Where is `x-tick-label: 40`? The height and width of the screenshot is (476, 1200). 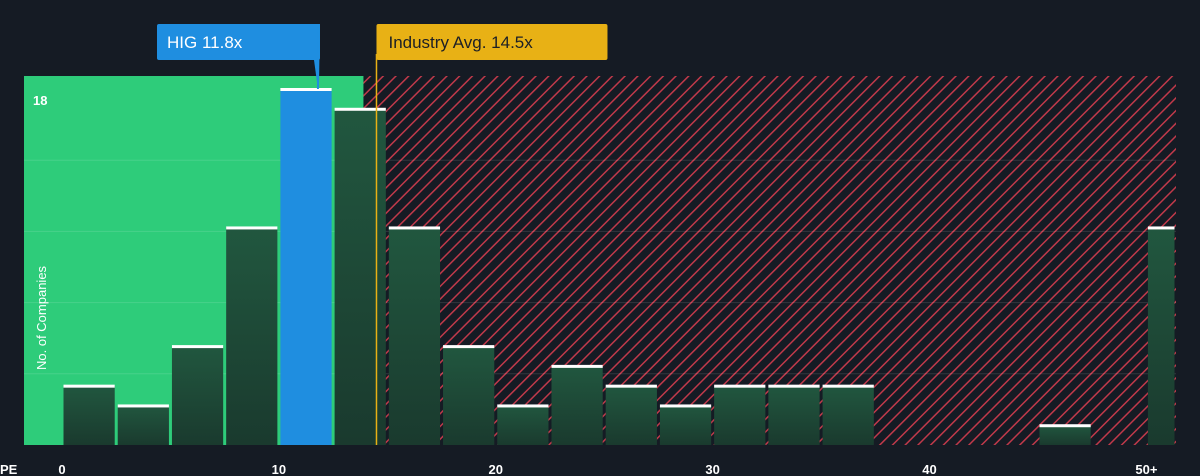 x-tick-label: 40 is located at coordinates (929, 469).